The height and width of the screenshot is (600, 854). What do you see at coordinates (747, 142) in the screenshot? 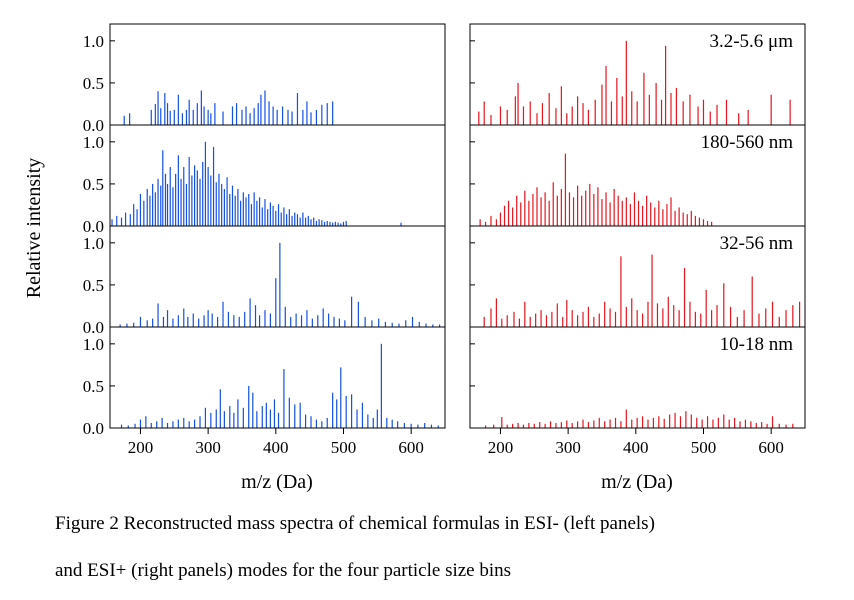
I see `size-bin-label: 180-560 nm` at bounding box center [747, 142].